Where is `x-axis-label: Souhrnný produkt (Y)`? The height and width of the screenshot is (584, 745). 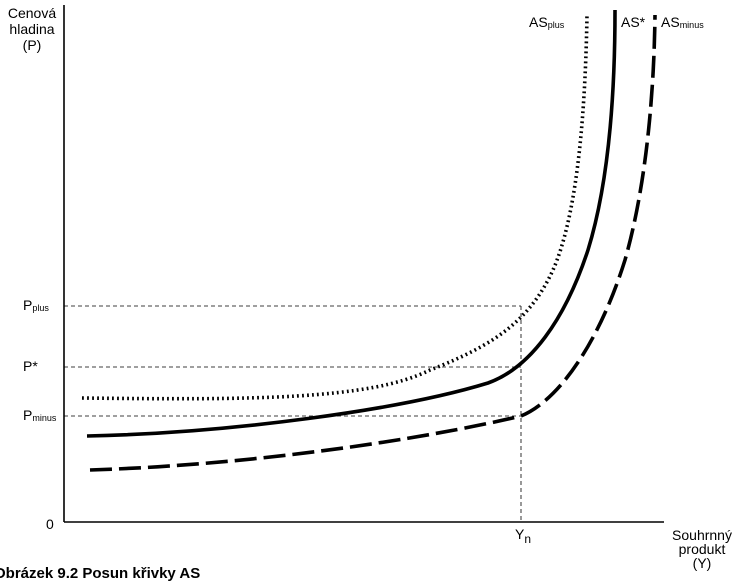 x-axis-label: Souhrnný produkt (Y) is located at coordinates (702, 549).